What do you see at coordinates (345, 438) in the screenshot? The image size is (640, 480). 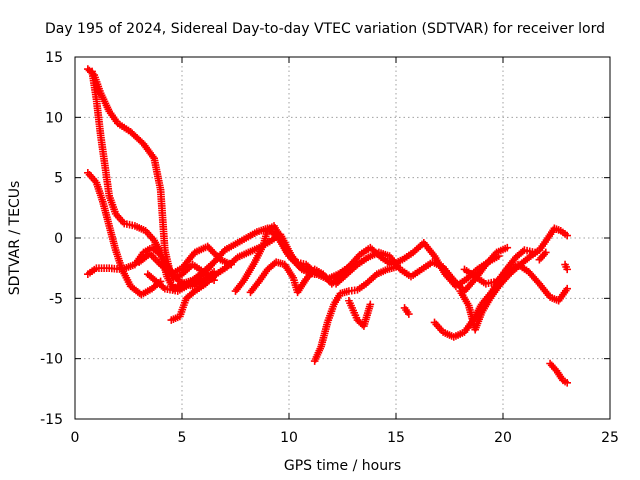 I see `x-tick-labels: 0 5 10 15 20 25` at bounding box center [345, 438].